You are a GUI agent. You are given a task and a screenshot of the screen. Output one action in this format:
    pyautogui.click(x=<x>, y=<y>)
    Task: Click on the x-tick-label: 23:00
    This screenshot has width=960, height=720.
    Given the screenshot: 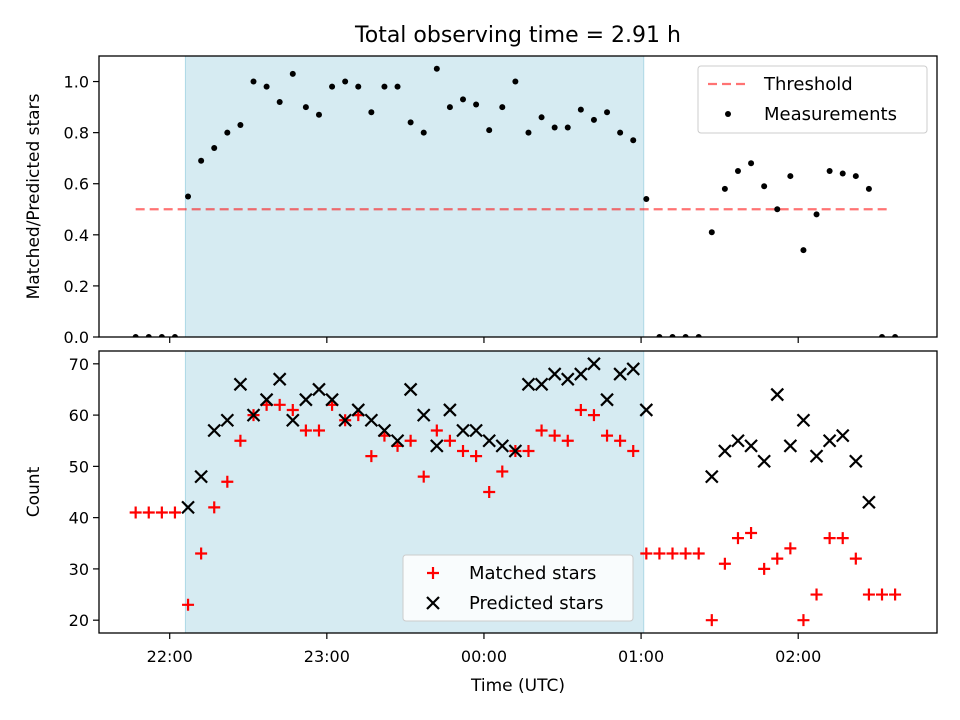 What is the action you would take?
    pyautogui.click(x=327, y=656)
    